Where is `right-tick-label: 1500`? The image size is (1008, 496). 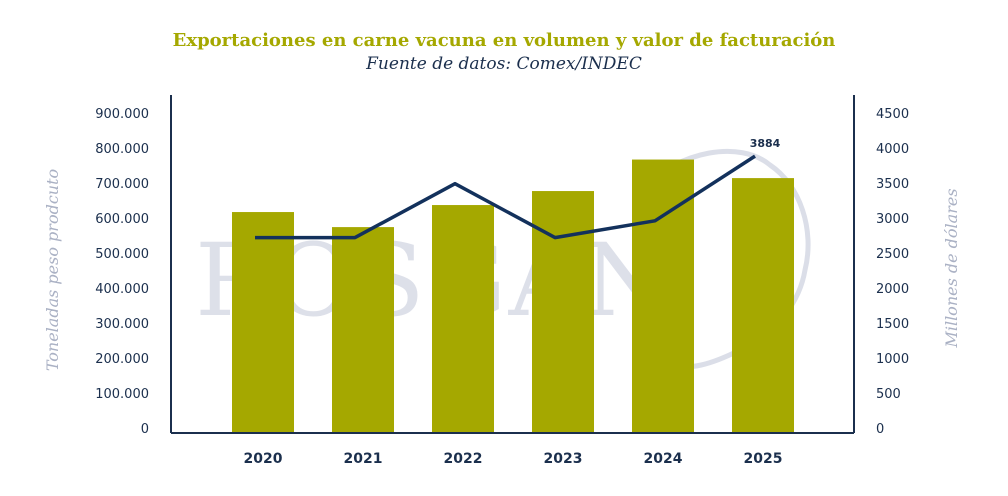
right-tick-label: 1500 is located at coordinates (892, 324).